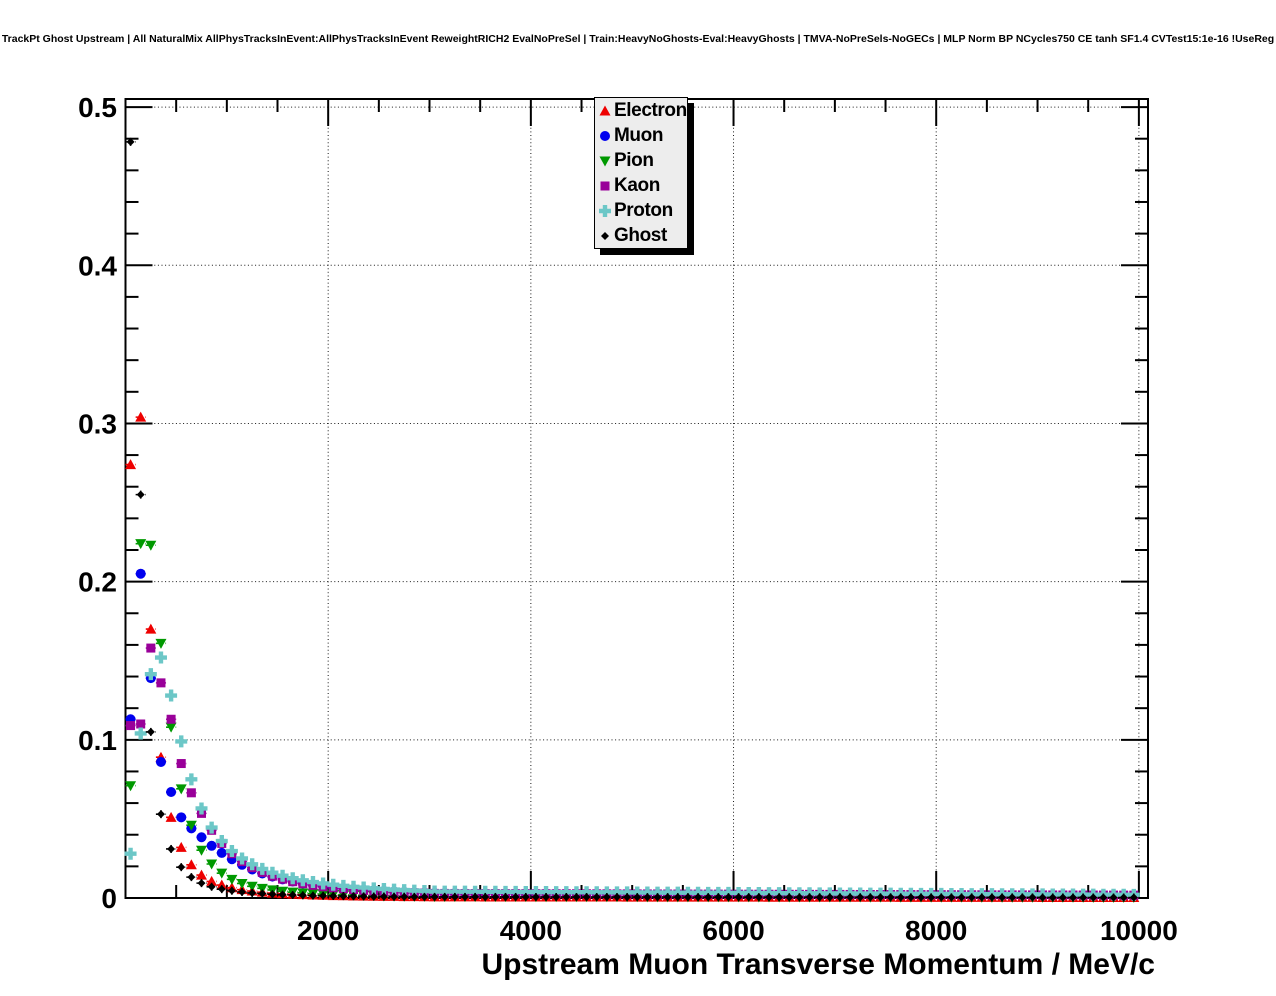 Image resolution: width=1276 pixels, height=996 pixels. Describe the element at coordinates (605, 110) in the screenshot. I see `electron-marker-icon` at that location.